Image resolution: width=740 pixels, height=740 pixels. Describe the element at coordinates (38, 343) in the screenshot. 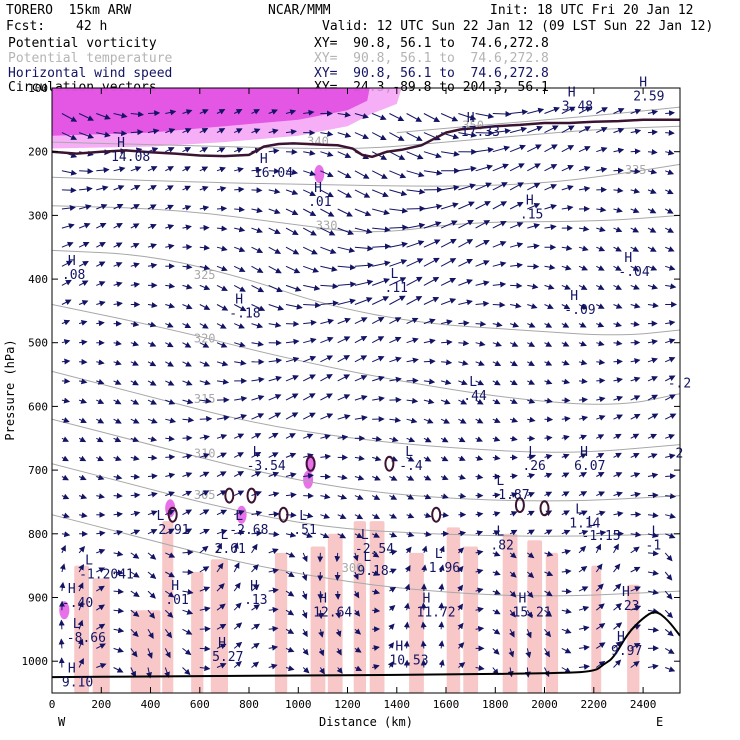

I see `y-tick-label-500: 500` at that location.